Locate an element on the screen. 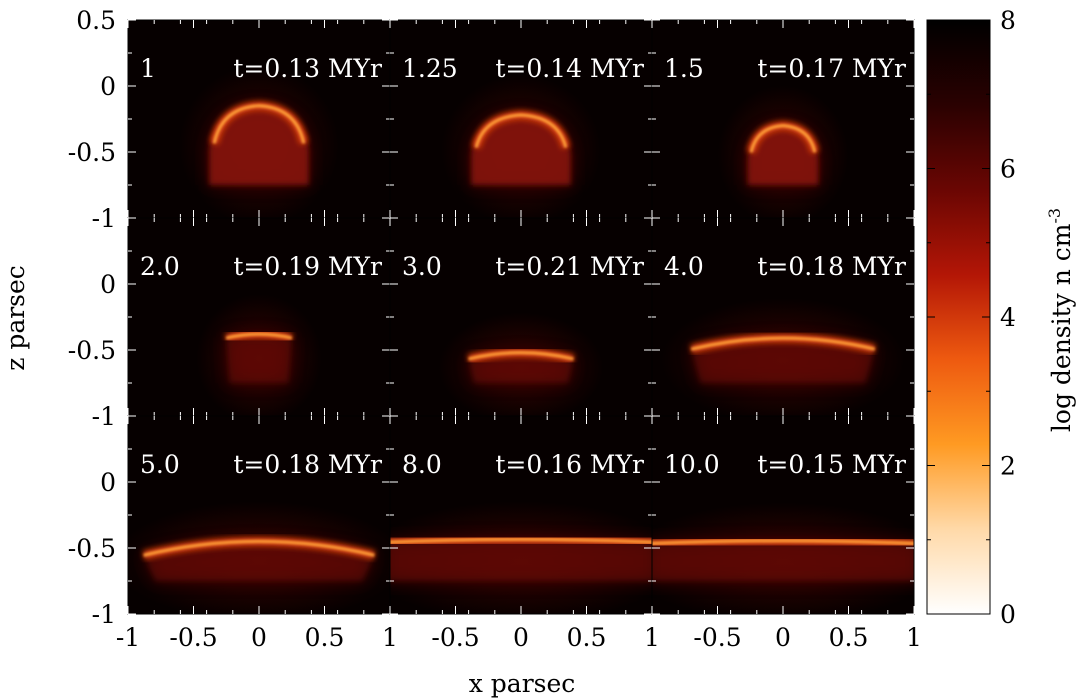 The image size is (1086, 698). y-axis-label: z parsec is located at coordinates (15, 318).